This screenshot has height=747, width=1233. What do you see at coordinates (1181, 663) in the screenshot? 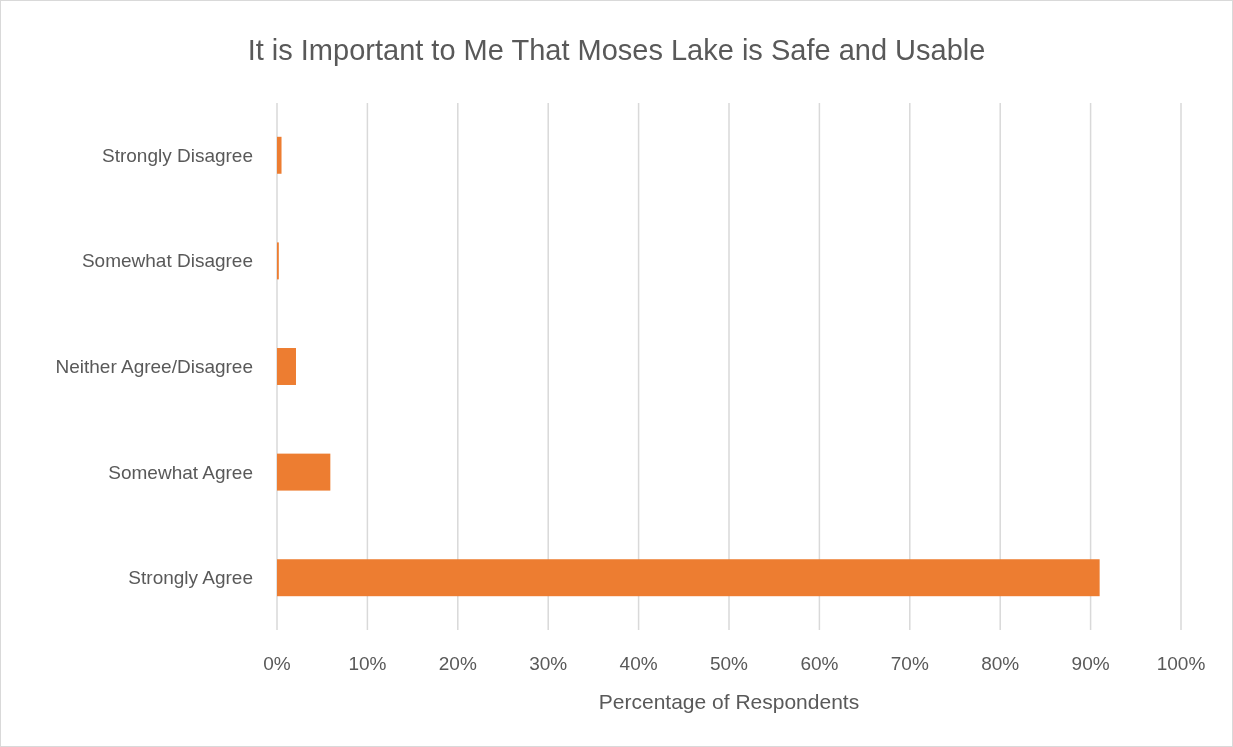
I see `x-tick-label: 100%` at bounding box center [1181, 663].